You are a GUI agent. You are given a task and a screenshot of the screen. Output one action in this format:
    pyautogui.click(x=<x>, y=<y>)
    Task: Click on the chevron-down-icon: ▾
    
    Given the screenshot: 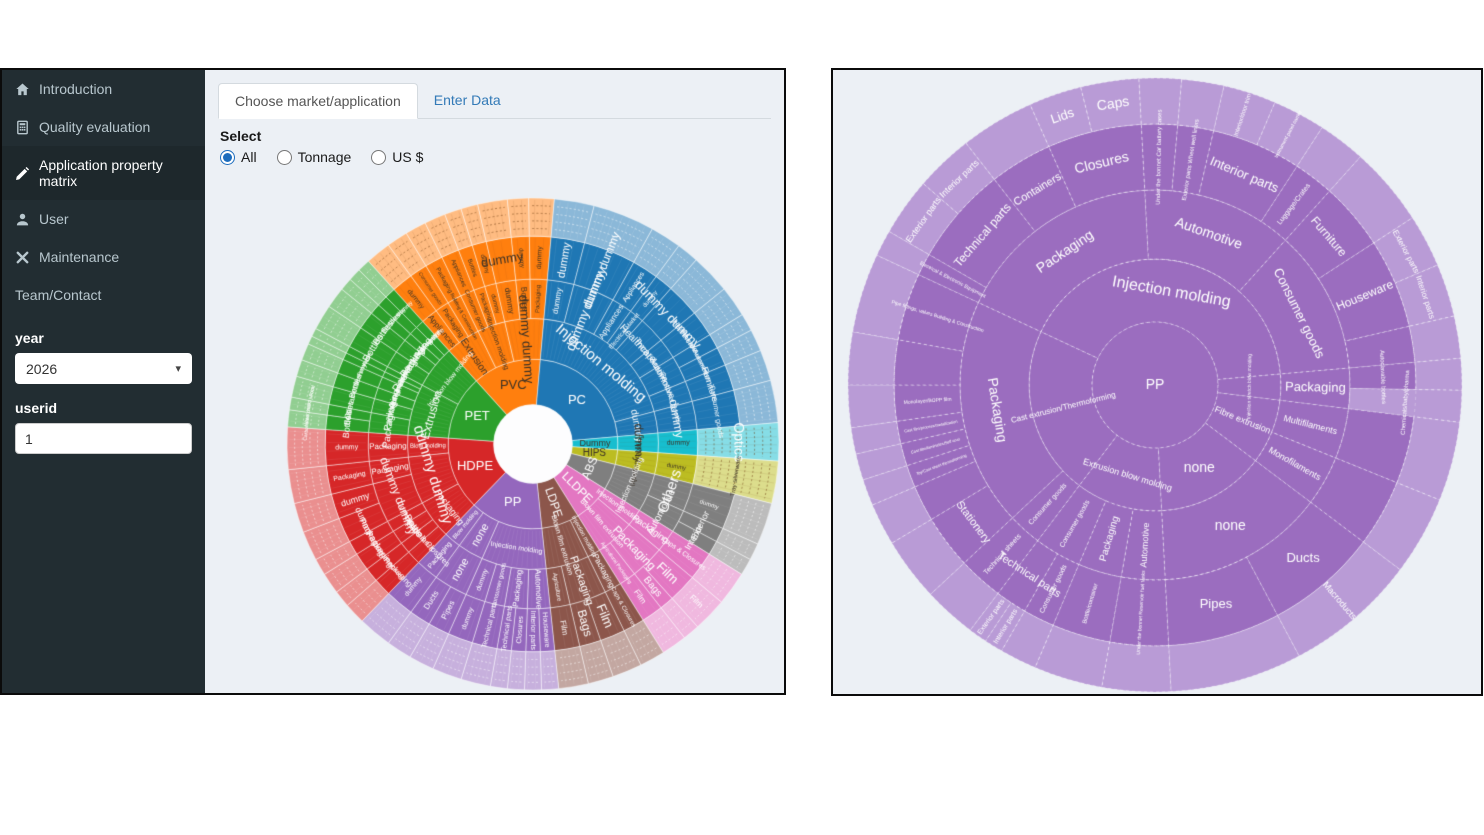 What is the action you would take?
    pyautogui.click(x=178, y=369)
    